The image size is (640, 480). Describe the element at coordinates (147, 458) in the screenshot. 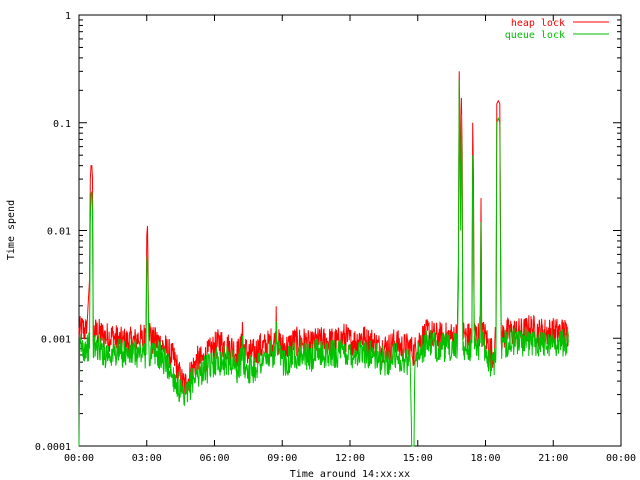

I see `x-tick-label: 03:00` at that location.